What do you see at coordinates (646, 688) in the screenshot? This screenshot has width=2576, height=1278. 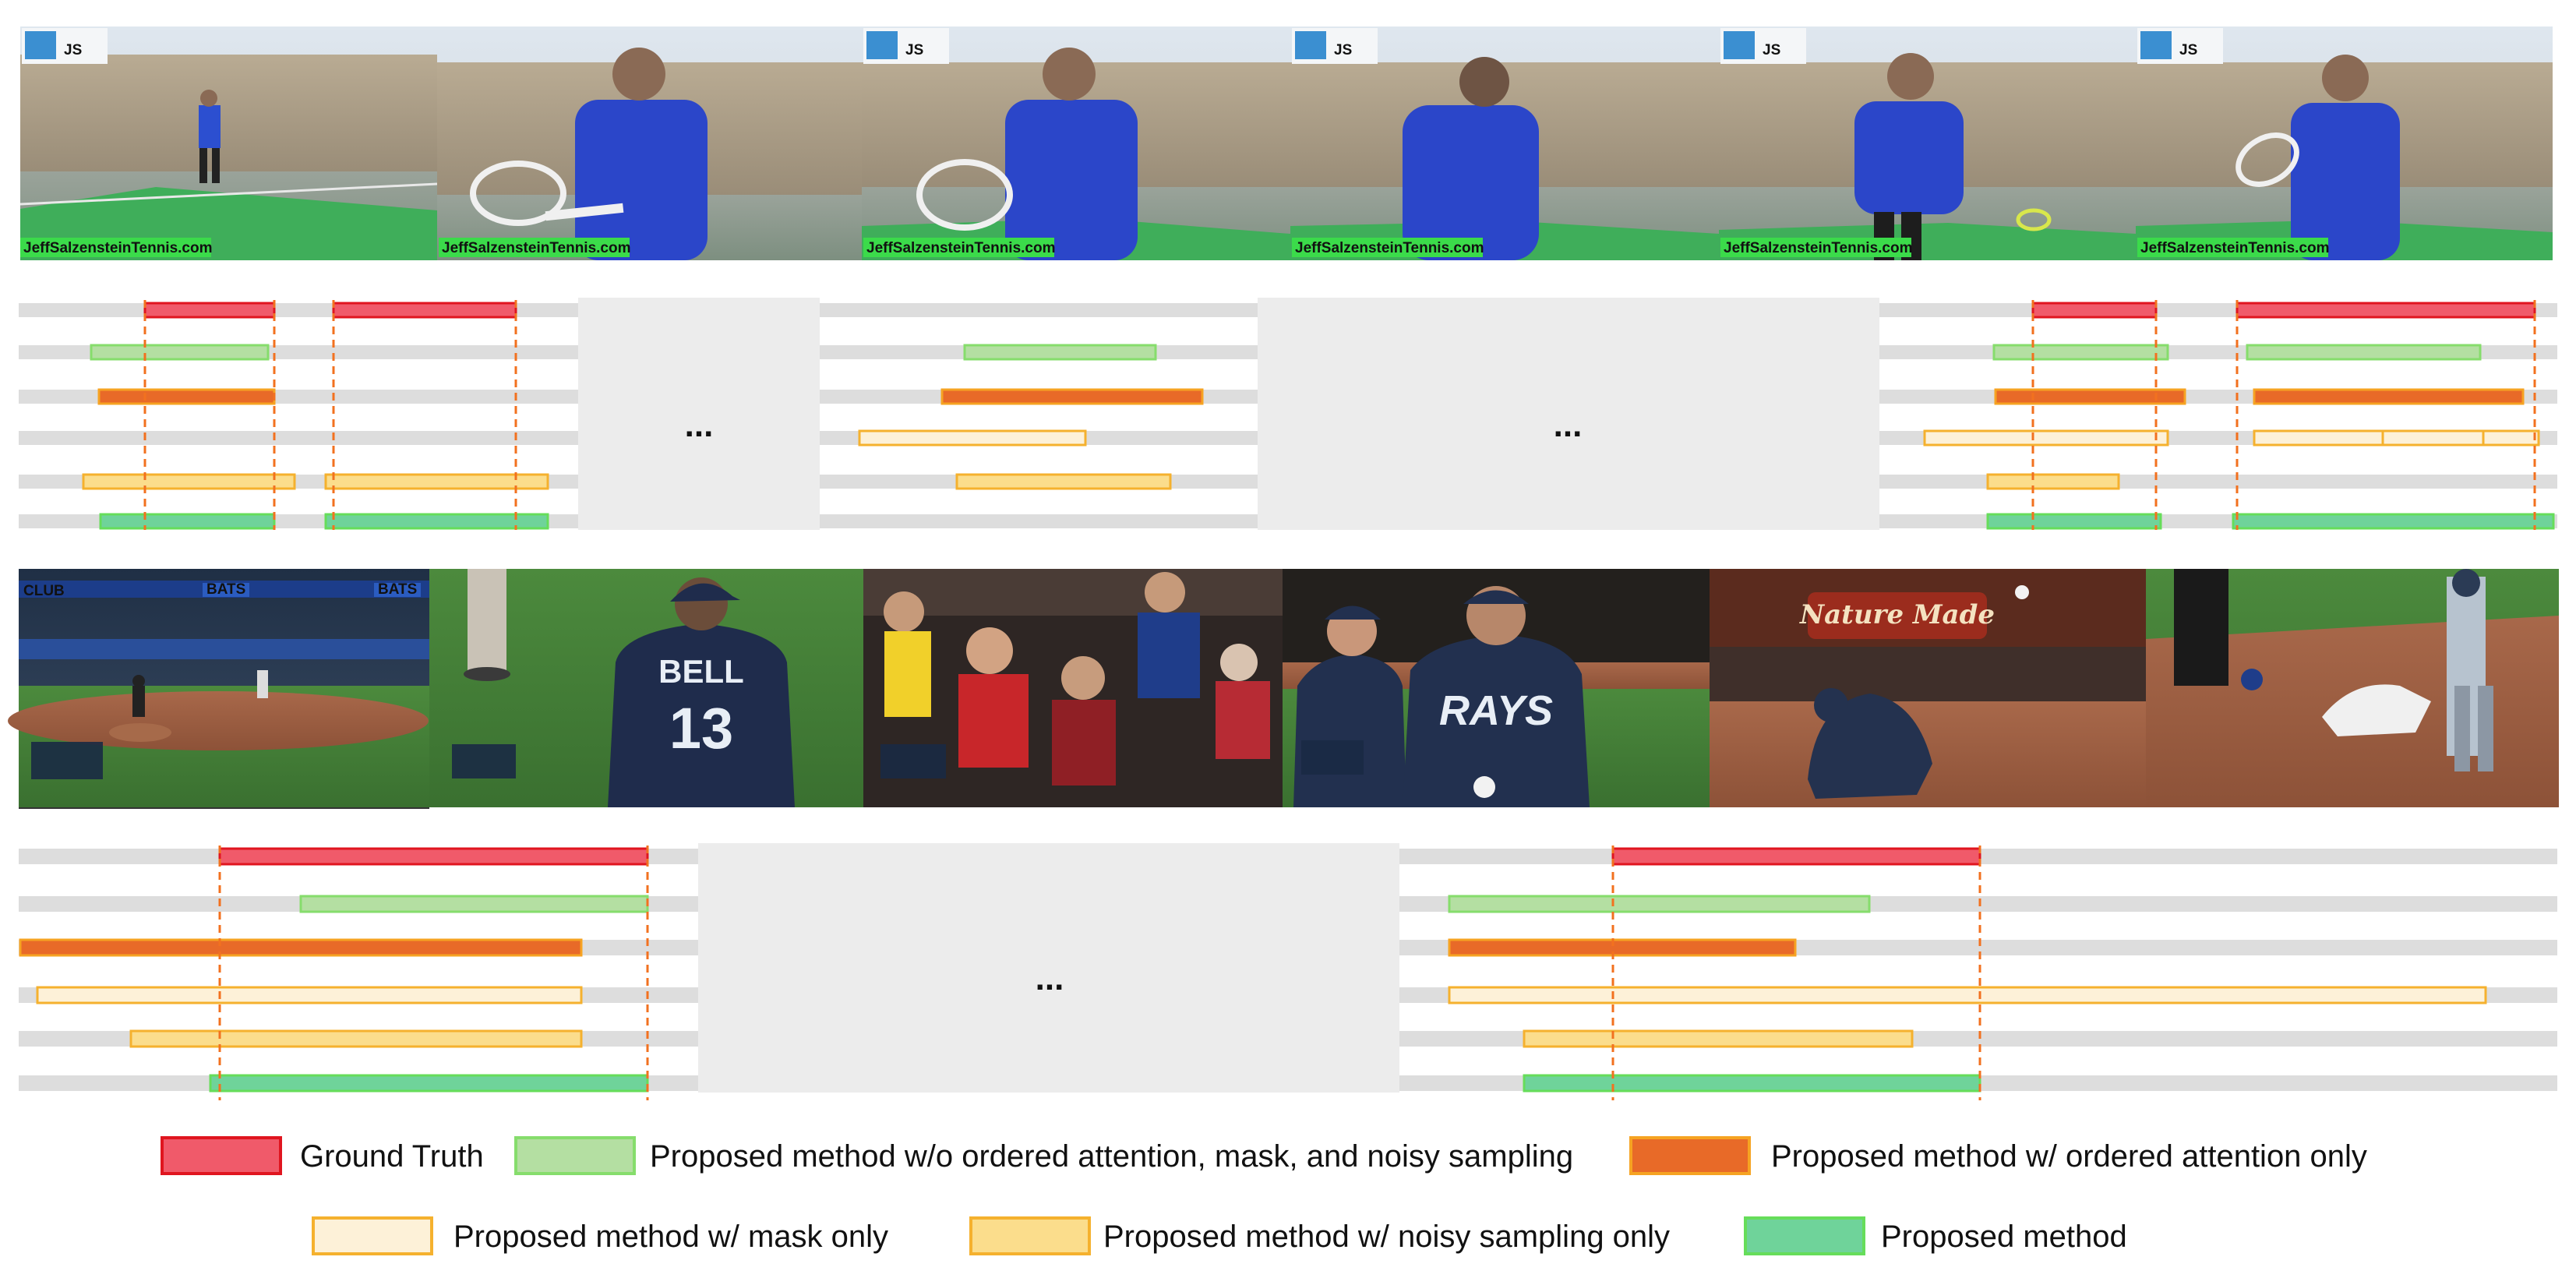 I see `video-frame: BELL 13` at bounding box center [646, 688].